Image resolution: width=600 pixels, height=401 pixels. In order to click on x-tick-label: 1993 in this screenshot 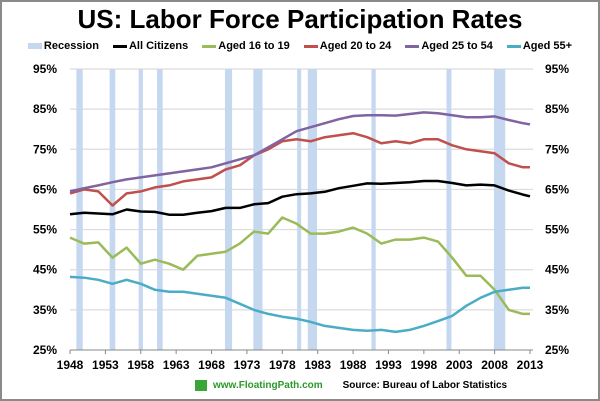, I will do `click(388, 365)`.